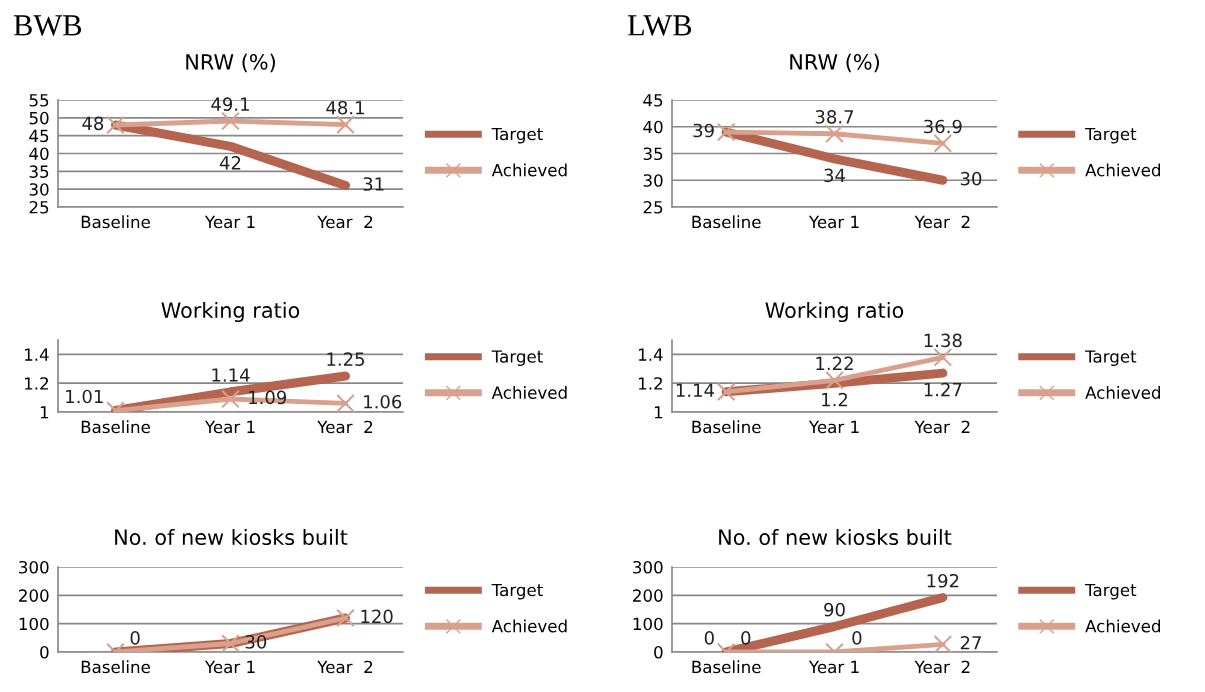 The width and height of the screenshot is (1205, 692). Describe the element at coordinates (971, 178) in the screenshot. I see `data-label: 30` at that location.